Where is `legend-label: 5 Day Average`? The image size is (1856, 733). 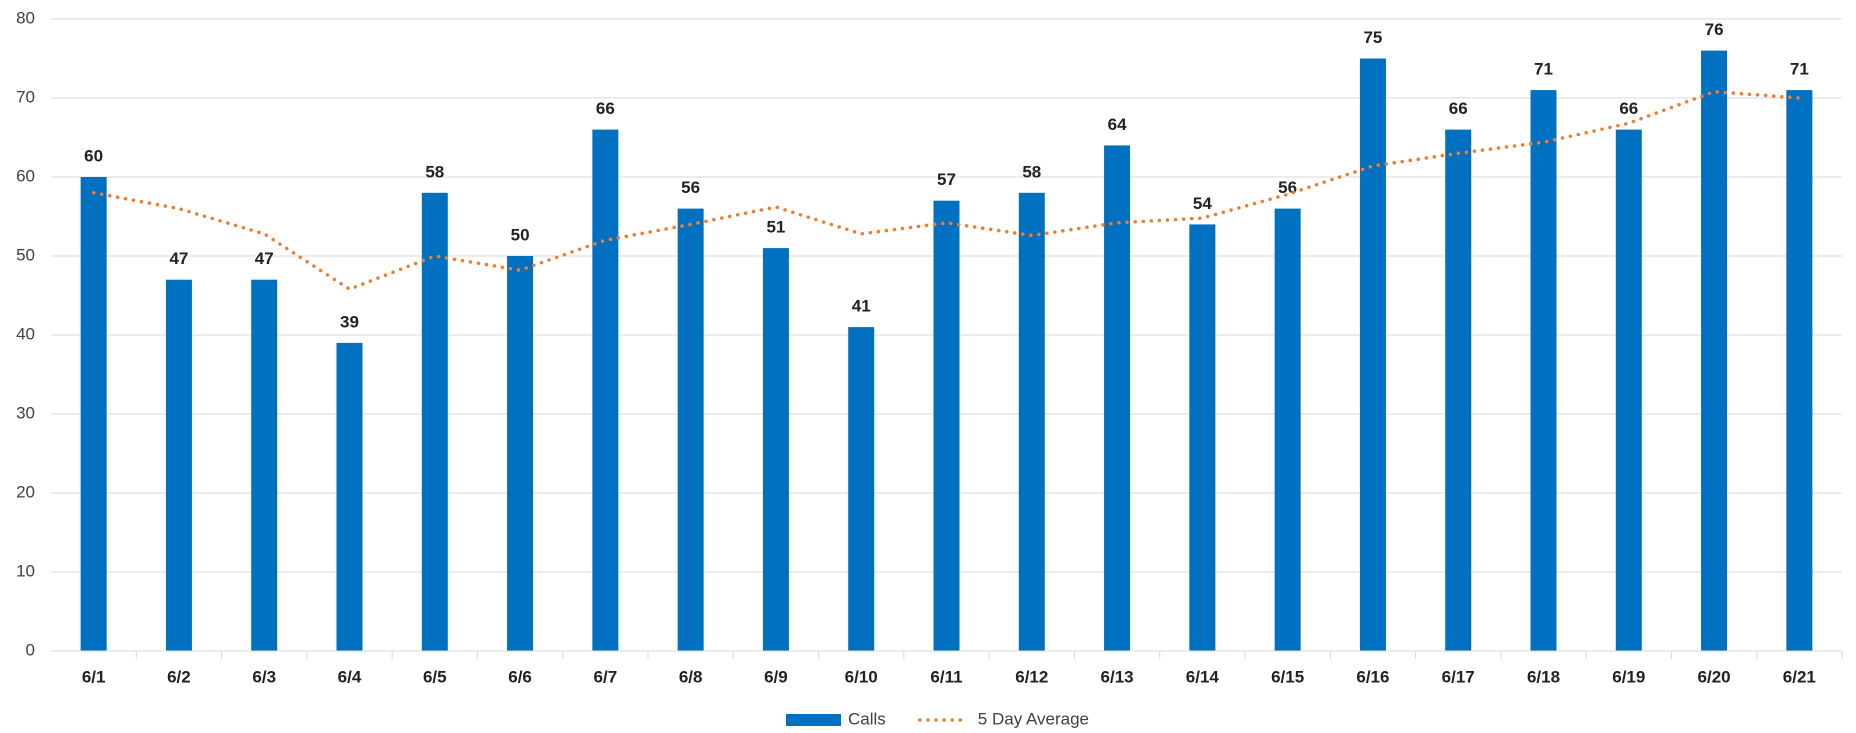 legend-label: 5 Day Average is located at coordinates (1033, 718).